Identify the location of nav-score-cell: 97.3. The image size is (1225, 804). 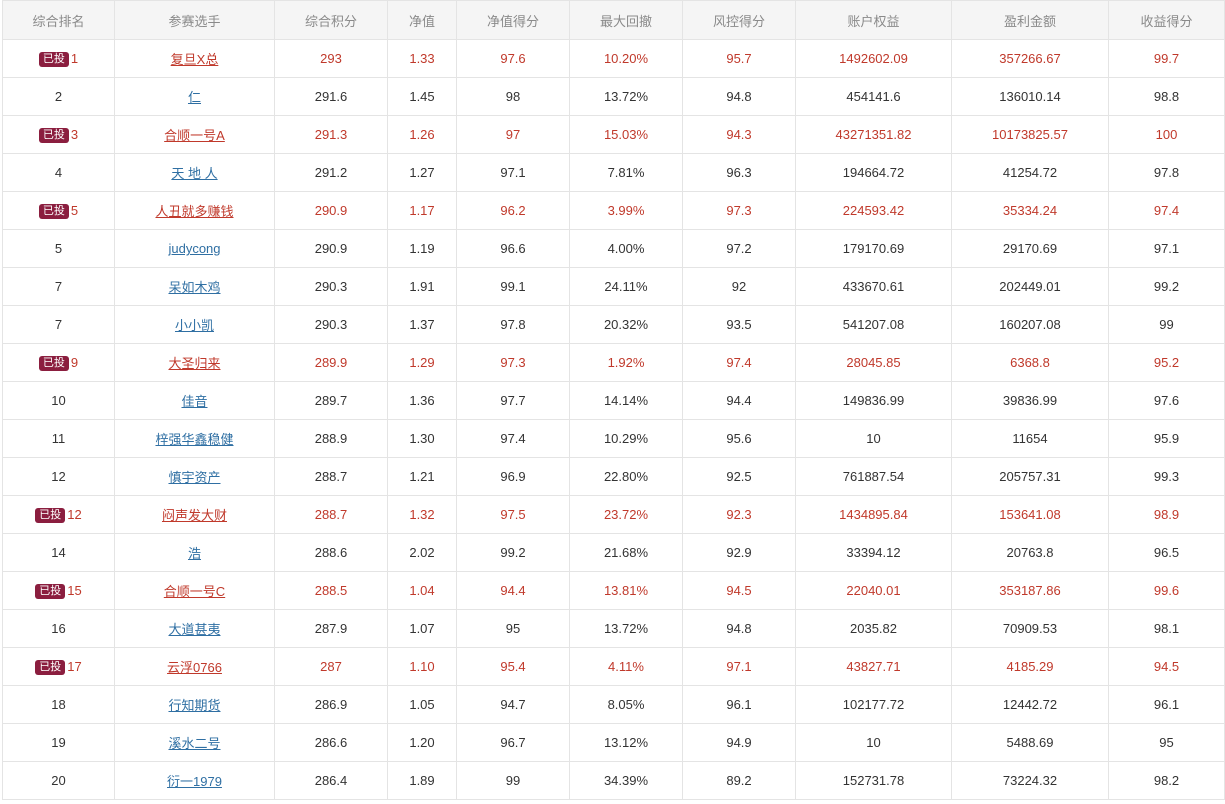
(513, 362).